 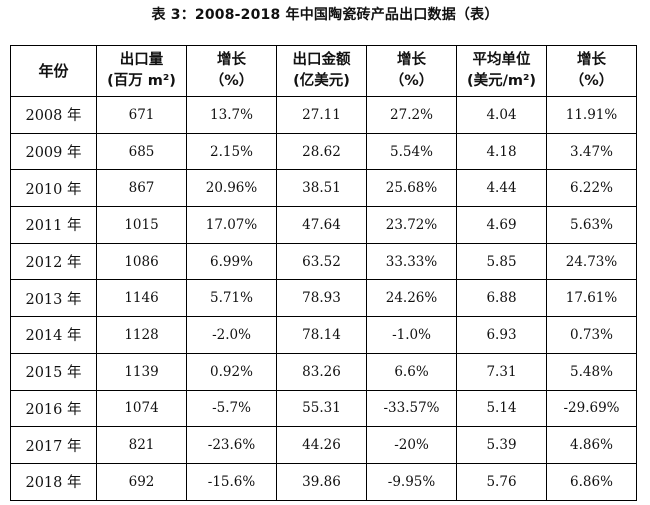 What do you see at coordinates (591, 481) in the screenshot?
I see `price-growth-cell: 6.86%` at bounding box center [591, 481].